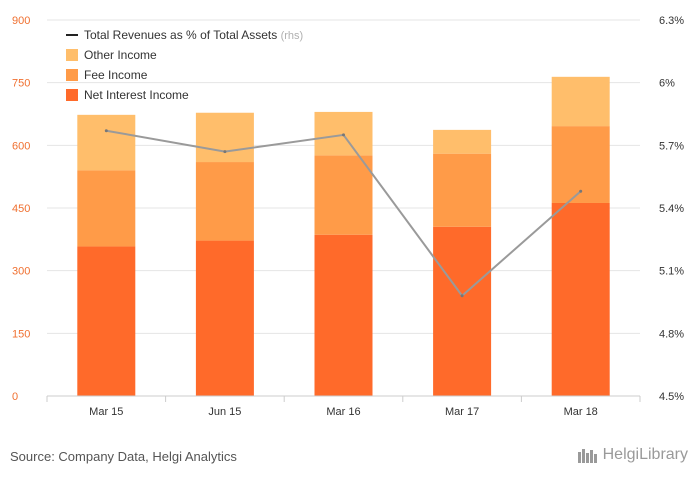  Describe the element at coordinates (21, 21) in the screenshot. I see `y-left-tick-label: 900` at that location.